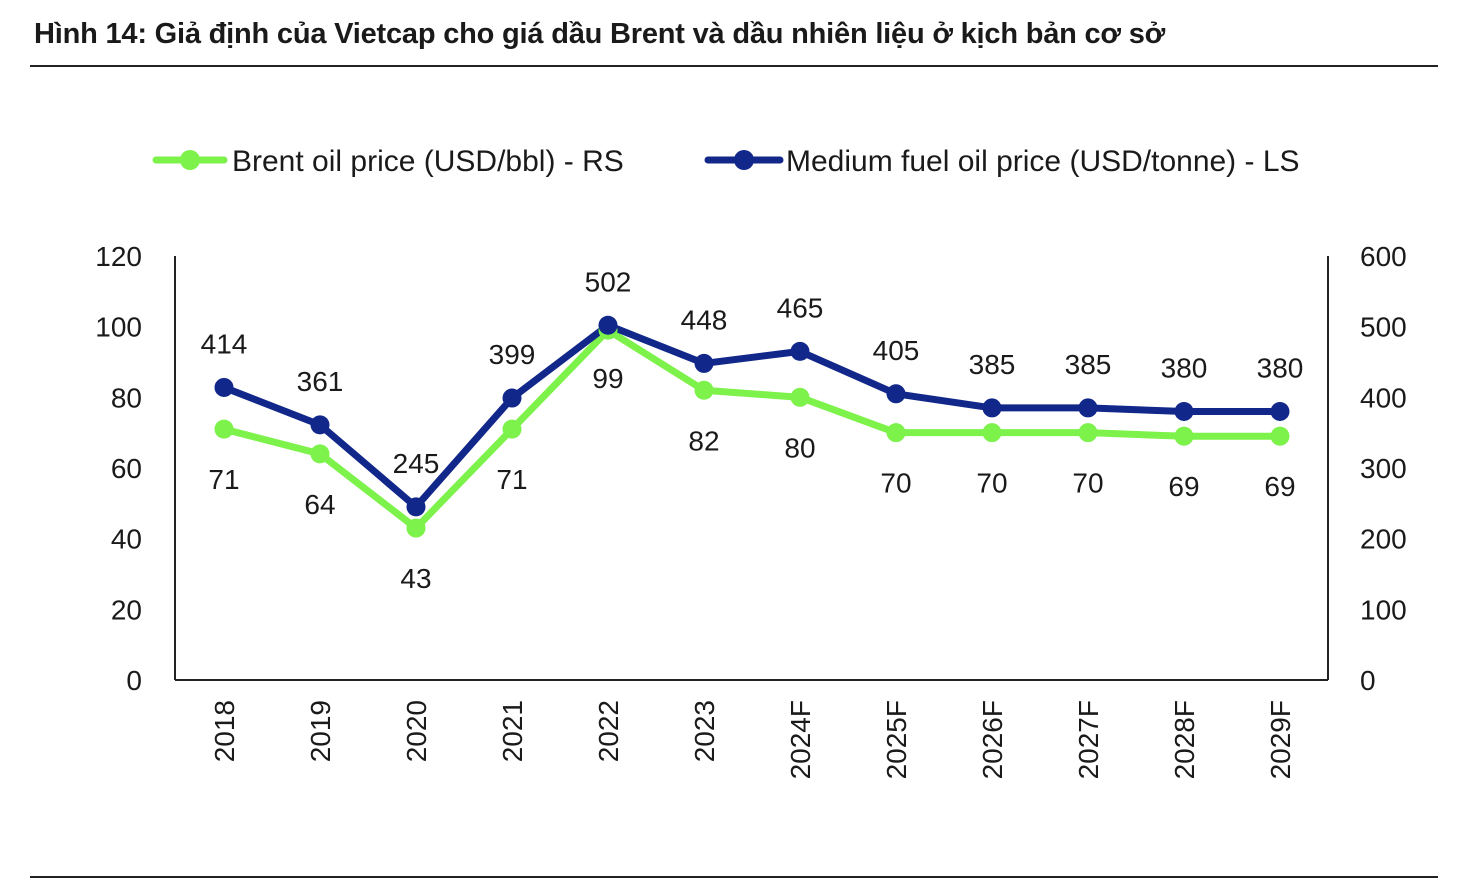  What do you see at coordinates (1383, 256) in the screenshot?
I see `right-tick-label: 600` at bounding box center [1383, 256].